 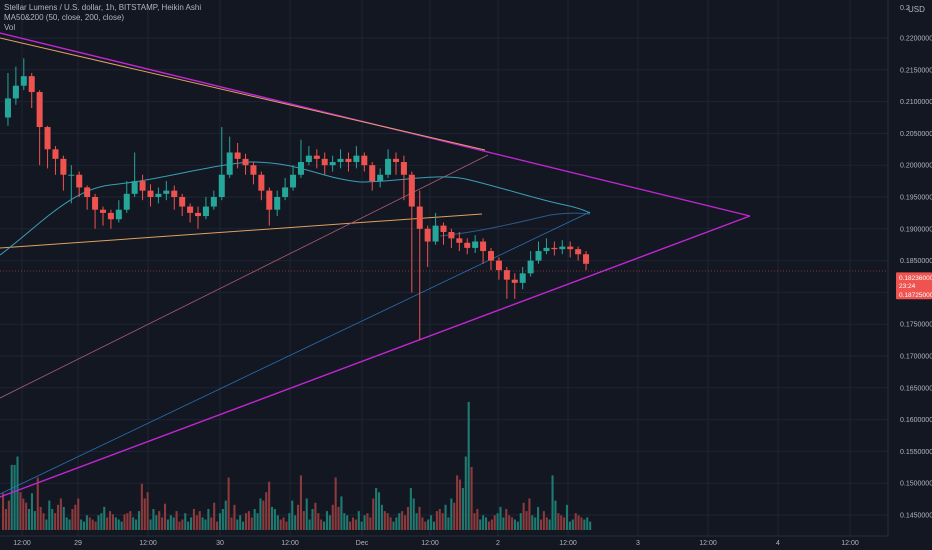 I want to click on currency-label: USD, so click(x=916, y=9).